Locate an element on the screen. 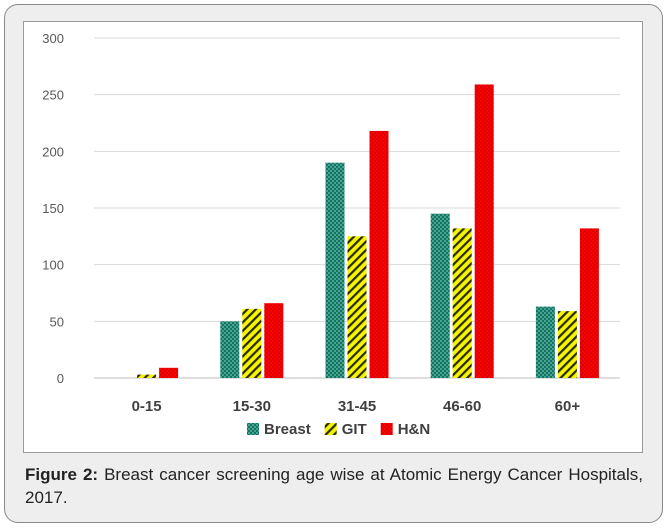  y-tick-label: 200 is located at coordinates (53, 151).